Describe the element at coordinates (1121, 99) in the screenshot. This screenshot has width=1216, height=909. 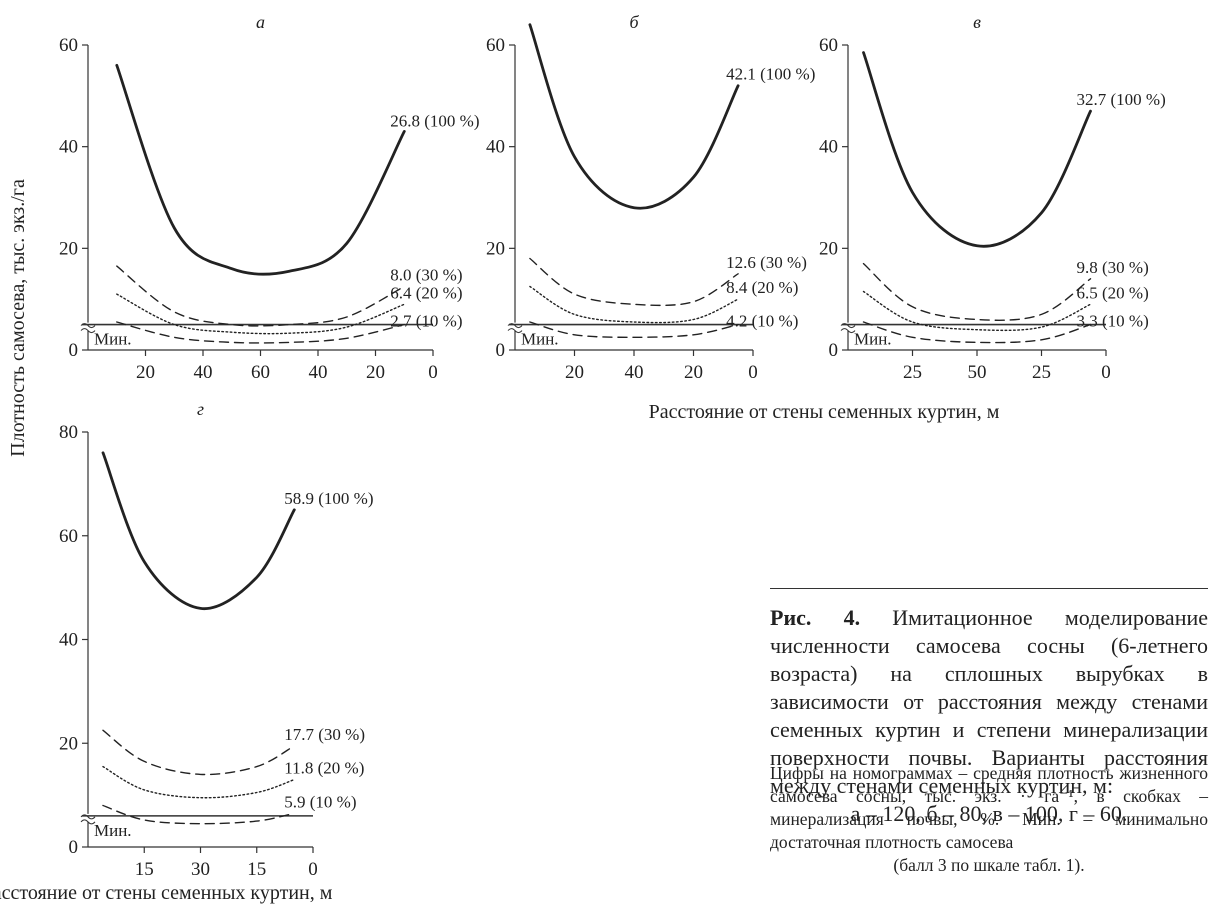
I see `series-label-1: 32.7 (100 %)` at that location.